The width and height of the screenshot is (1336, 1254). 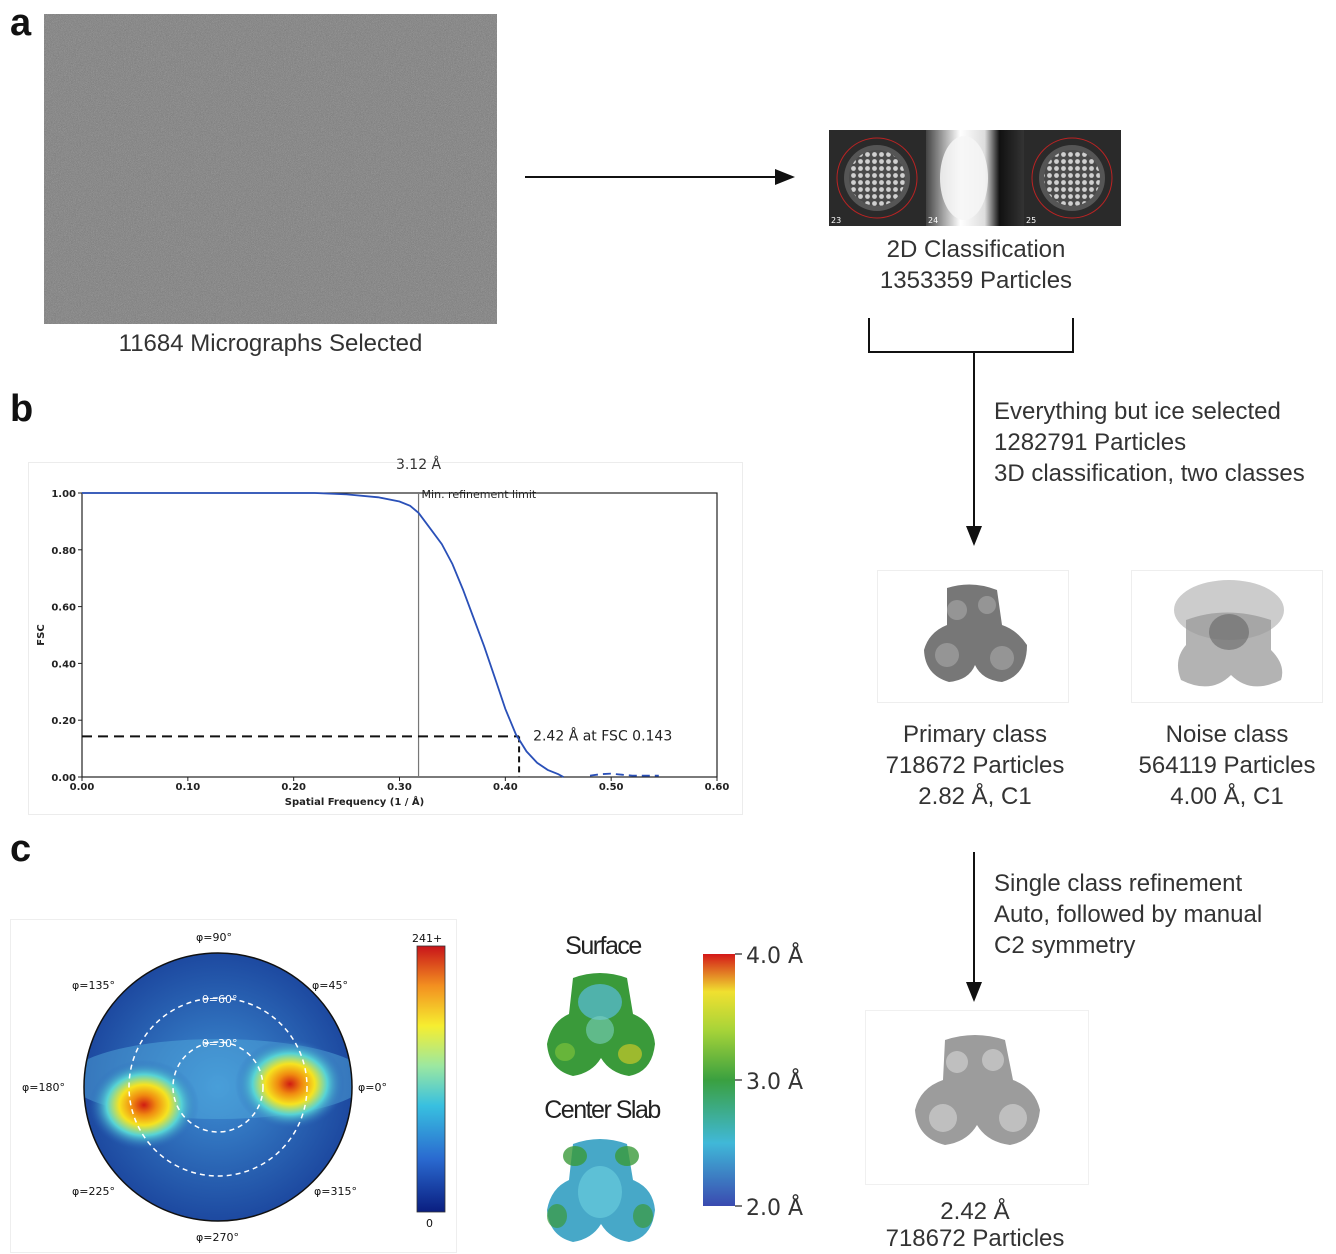 I want to click on noise-class-count: 564119 Particles, so click(x=1227, y=765).